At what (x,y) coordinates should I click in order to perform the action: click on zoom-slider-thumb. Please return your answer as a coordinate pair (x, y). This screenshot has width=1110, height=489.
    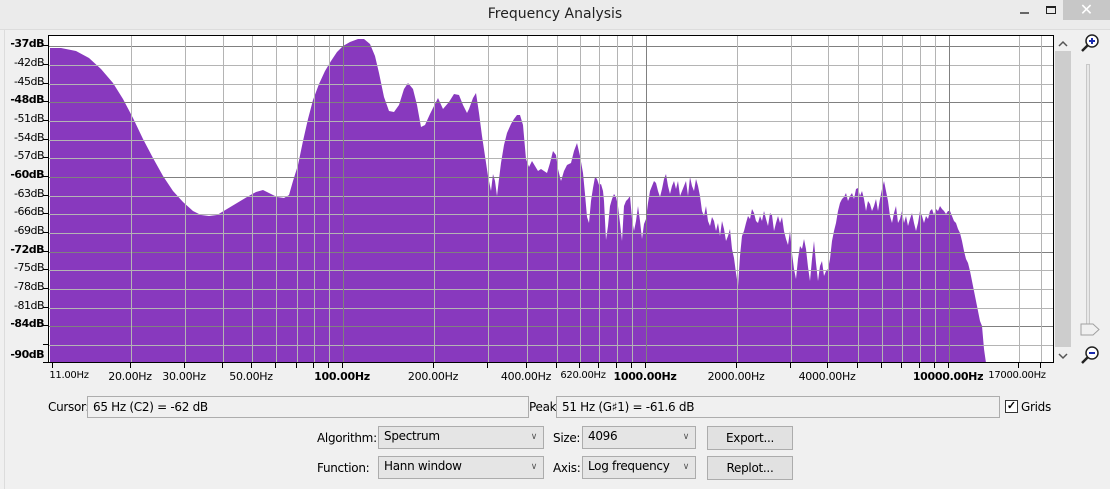
    Looking at the image, I should click on (1090, 329).